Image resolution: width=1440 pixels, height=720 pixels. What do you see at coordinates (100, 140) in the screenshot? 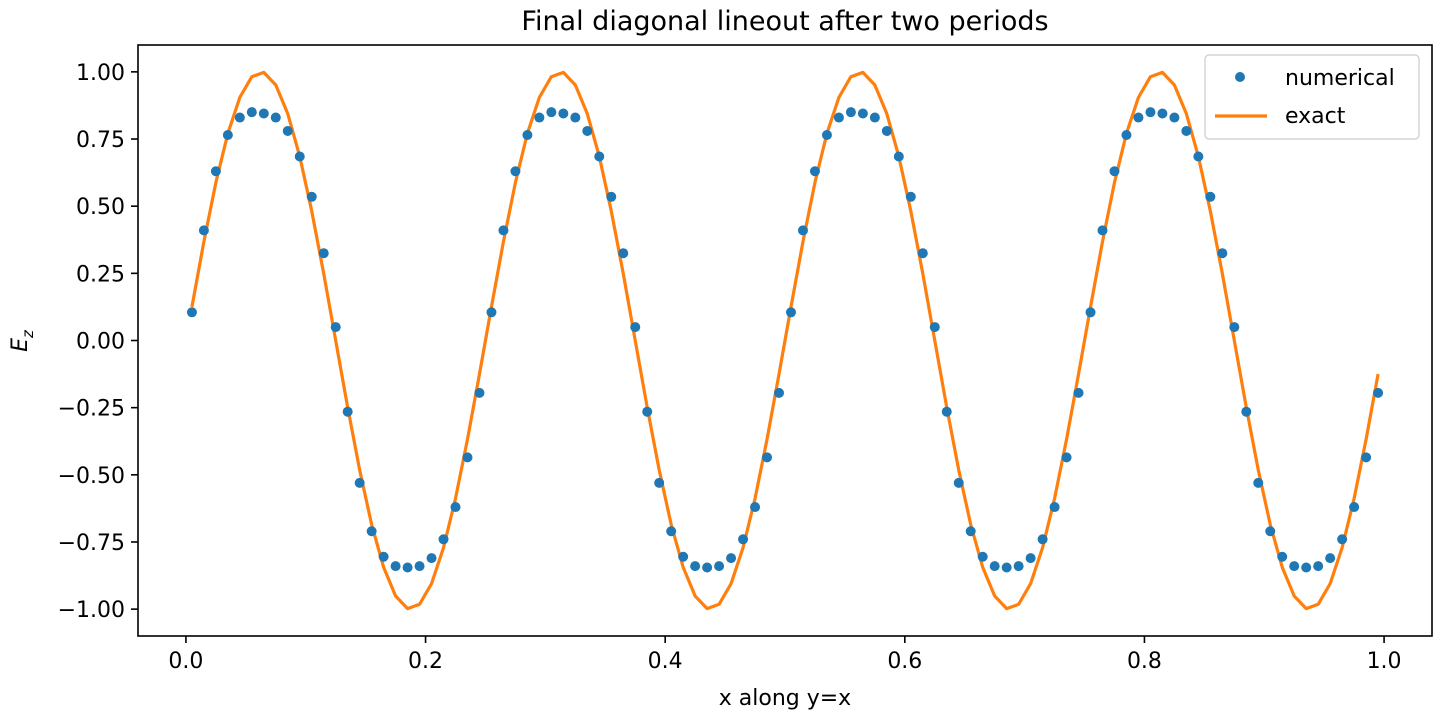
I see `y-tick-label: 0.75` at bounding box center [100, 140].